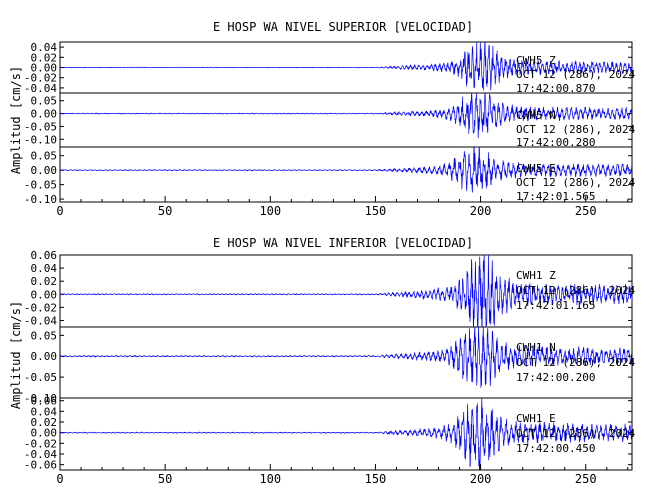  I want to click on y-tick-group: 0.040.020.00-0.02-0.04, so click(328, 68).